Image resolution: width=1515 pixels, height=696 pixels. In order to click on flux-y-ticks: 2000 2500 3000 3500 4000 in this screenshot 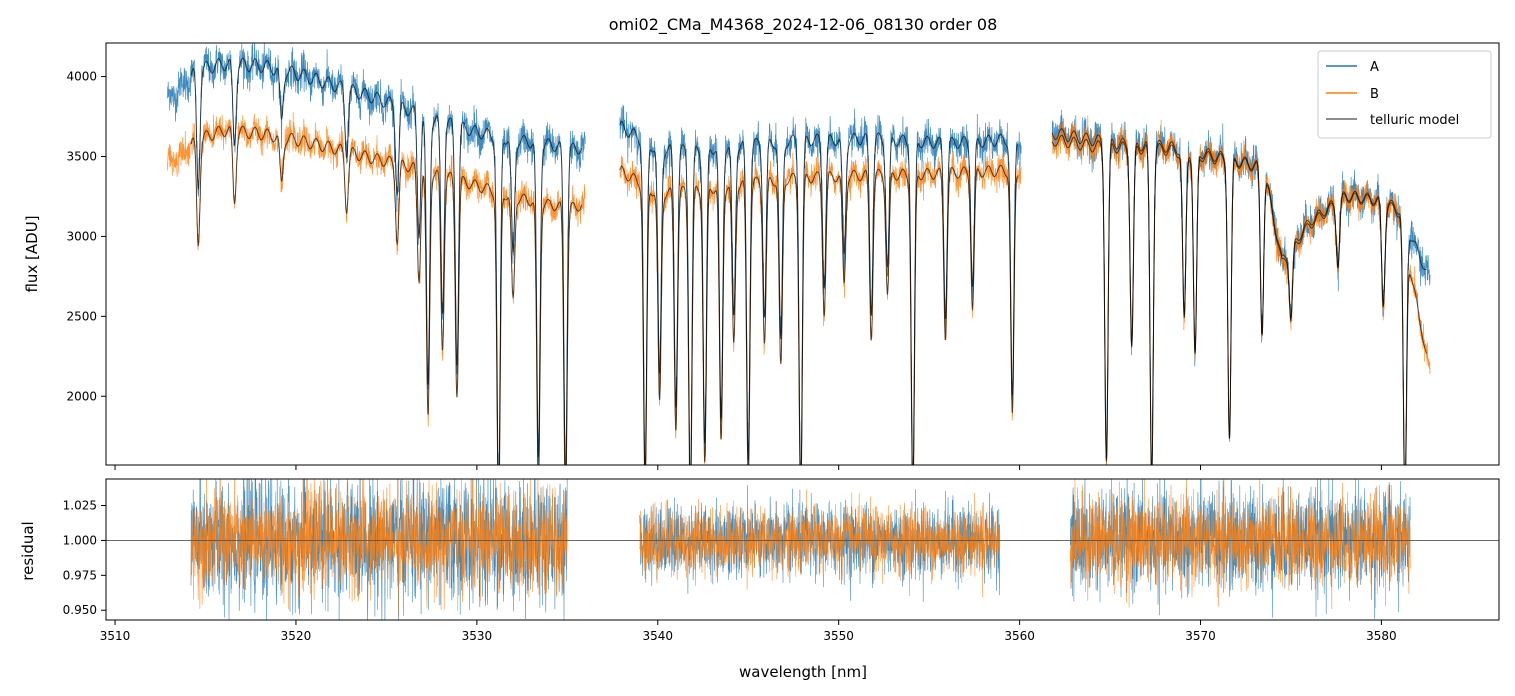, I will do `click(86, 236)`.